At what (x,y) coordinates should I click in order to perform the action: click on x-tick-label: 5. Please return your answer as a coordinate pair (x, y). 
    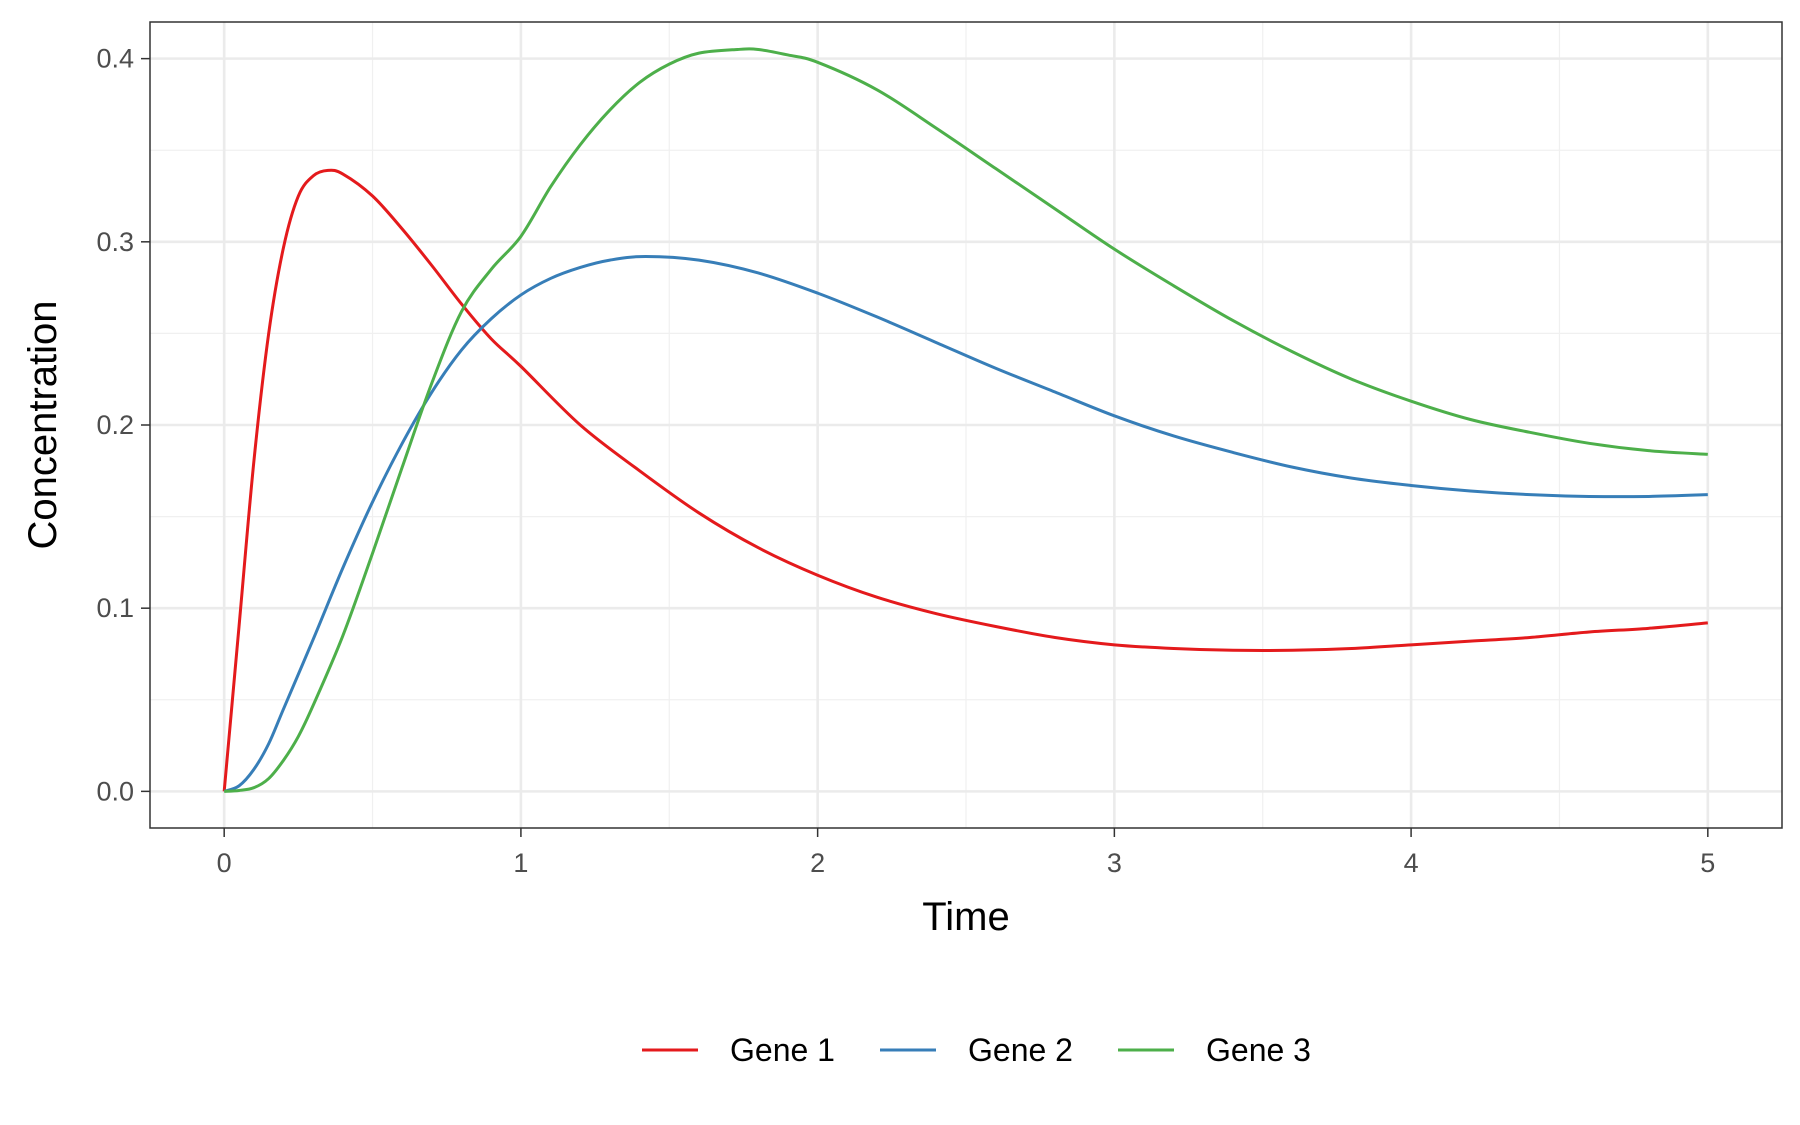
    Looking at the image, I should click on (1707, 863).